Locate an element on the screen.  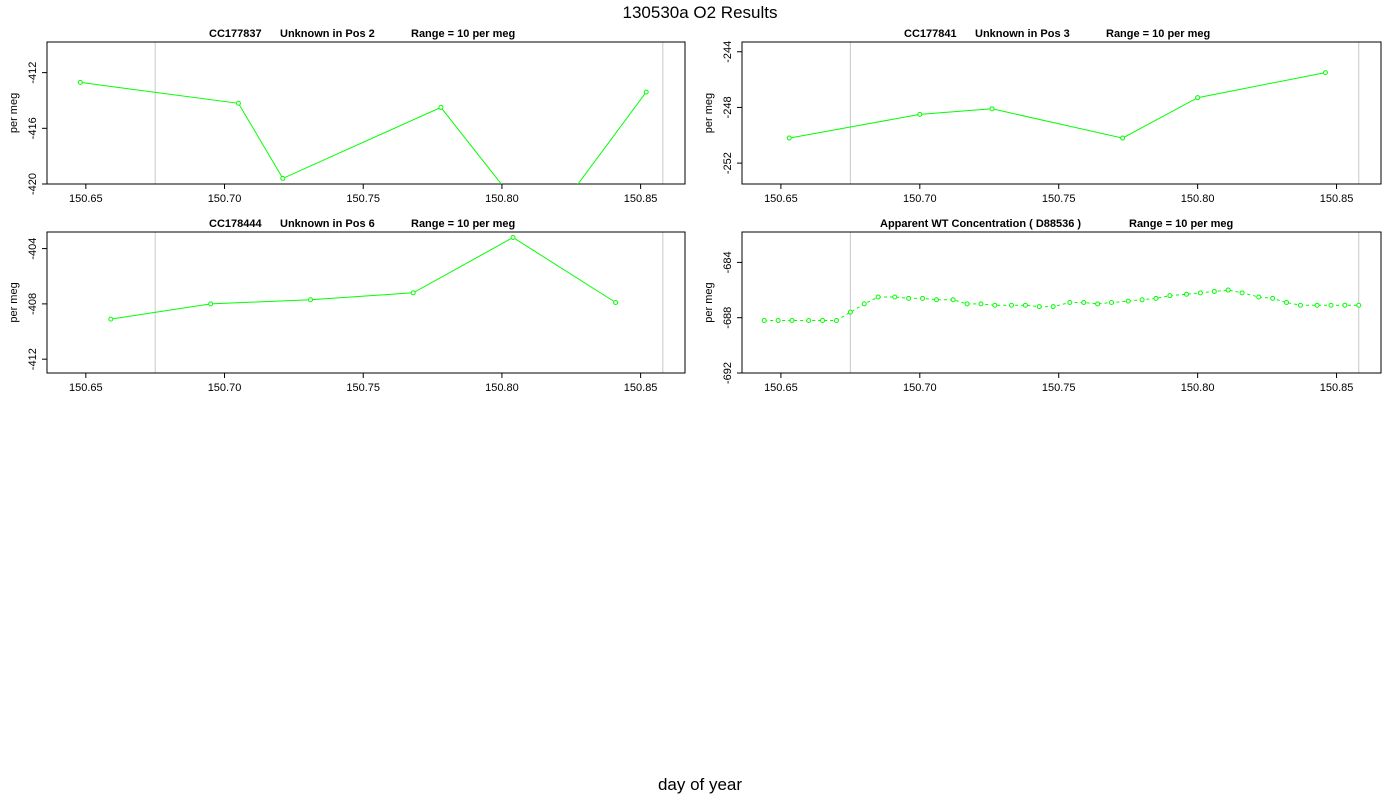
panel-title-part: Apparent WT Concentration ( D88536 ) is located at coordinates (980, 224).